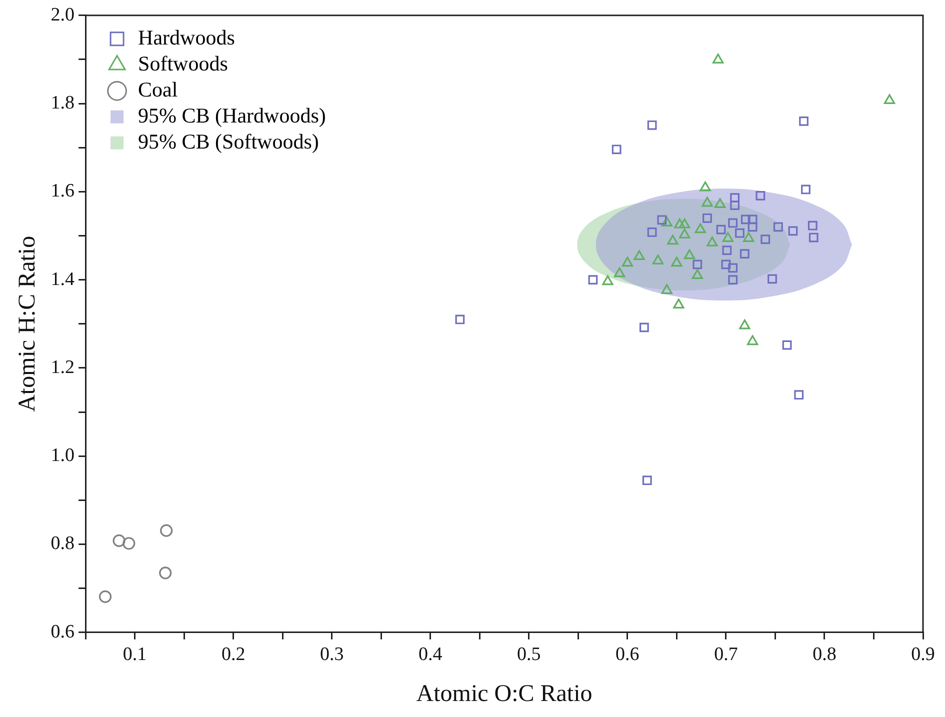 This screenshot has height=717, width=945. What do you see at coordinates (62, 455) in the screenshot?
I see `y-tick-label: 1.0` at bounding box center [62, 455].